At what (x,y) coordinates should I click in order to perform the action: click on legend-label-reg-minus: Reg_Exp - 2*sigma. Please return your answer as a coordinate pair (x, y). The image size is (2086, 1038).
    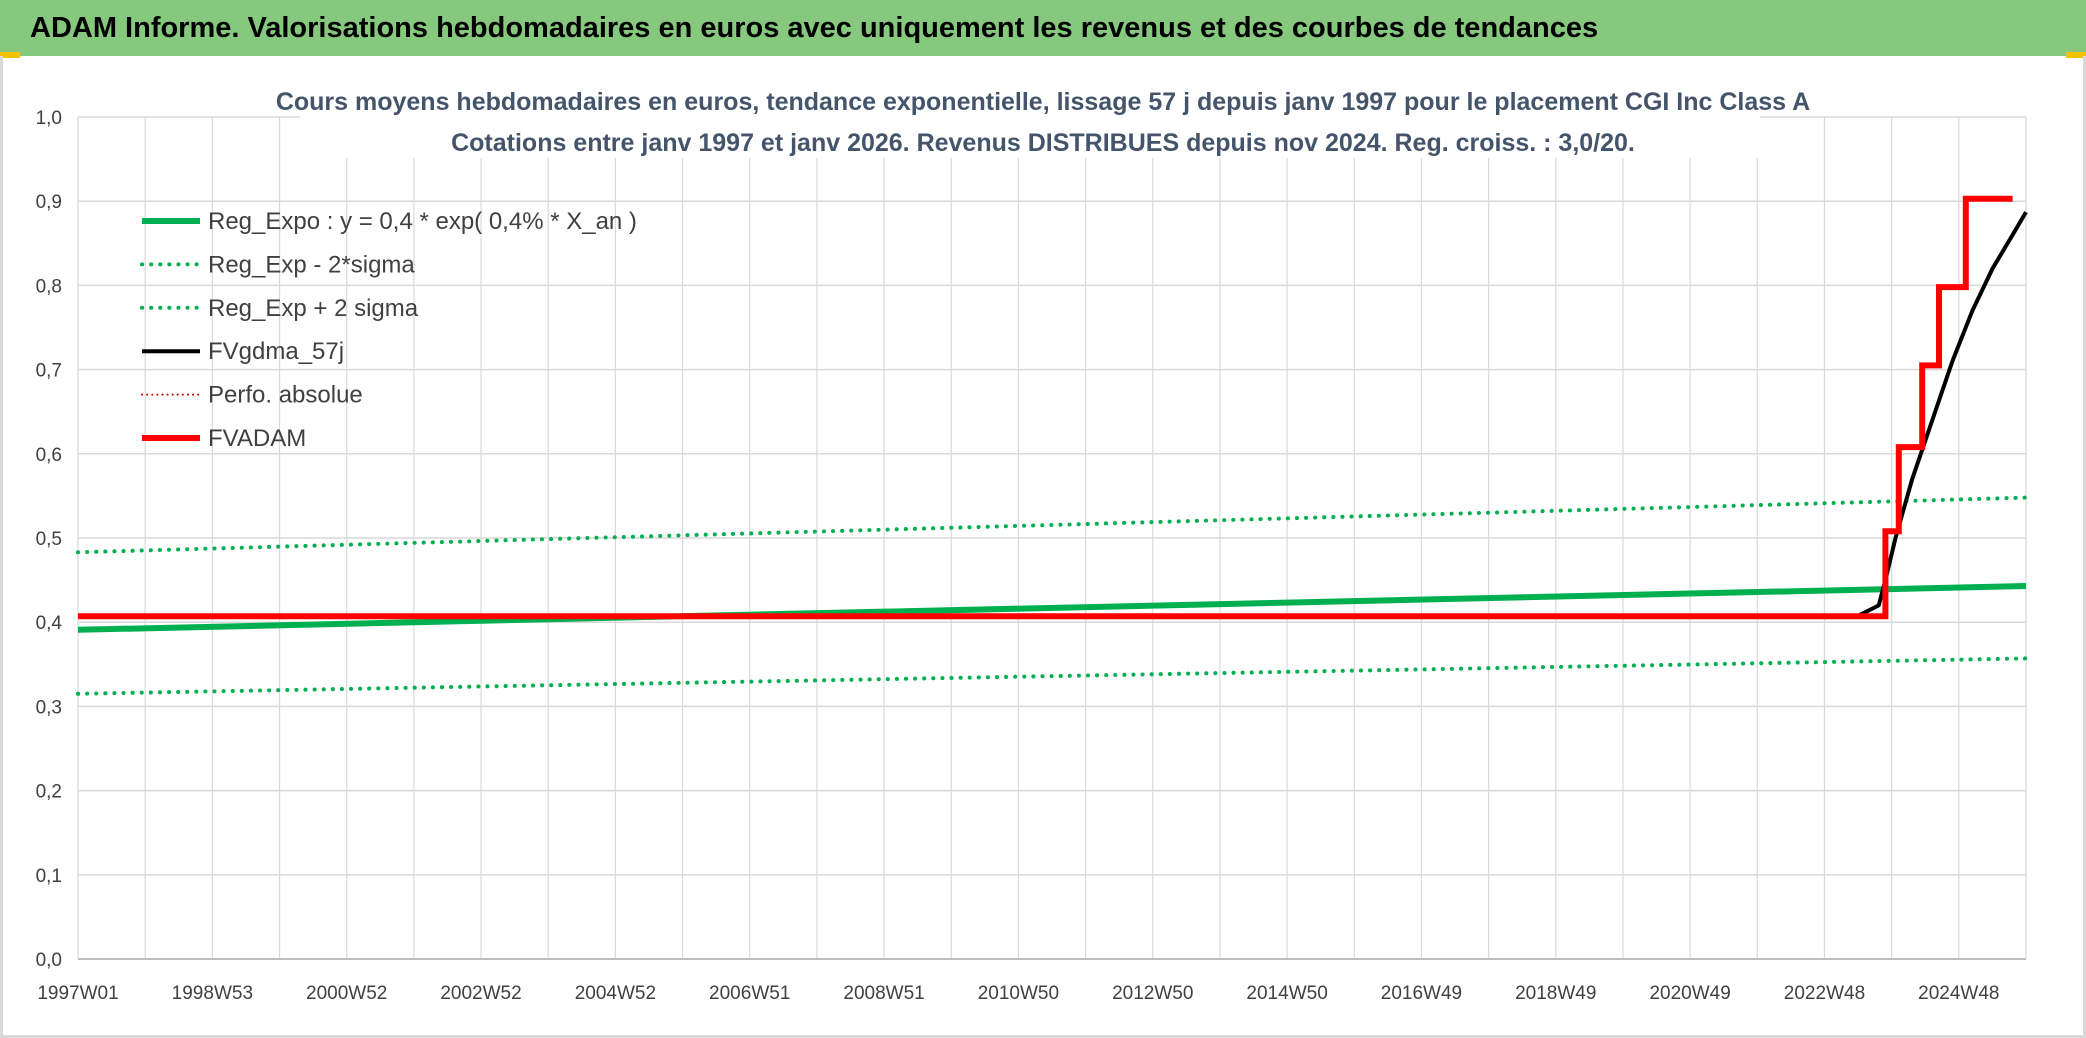
    Looking at the image, I should click on (311, 264).